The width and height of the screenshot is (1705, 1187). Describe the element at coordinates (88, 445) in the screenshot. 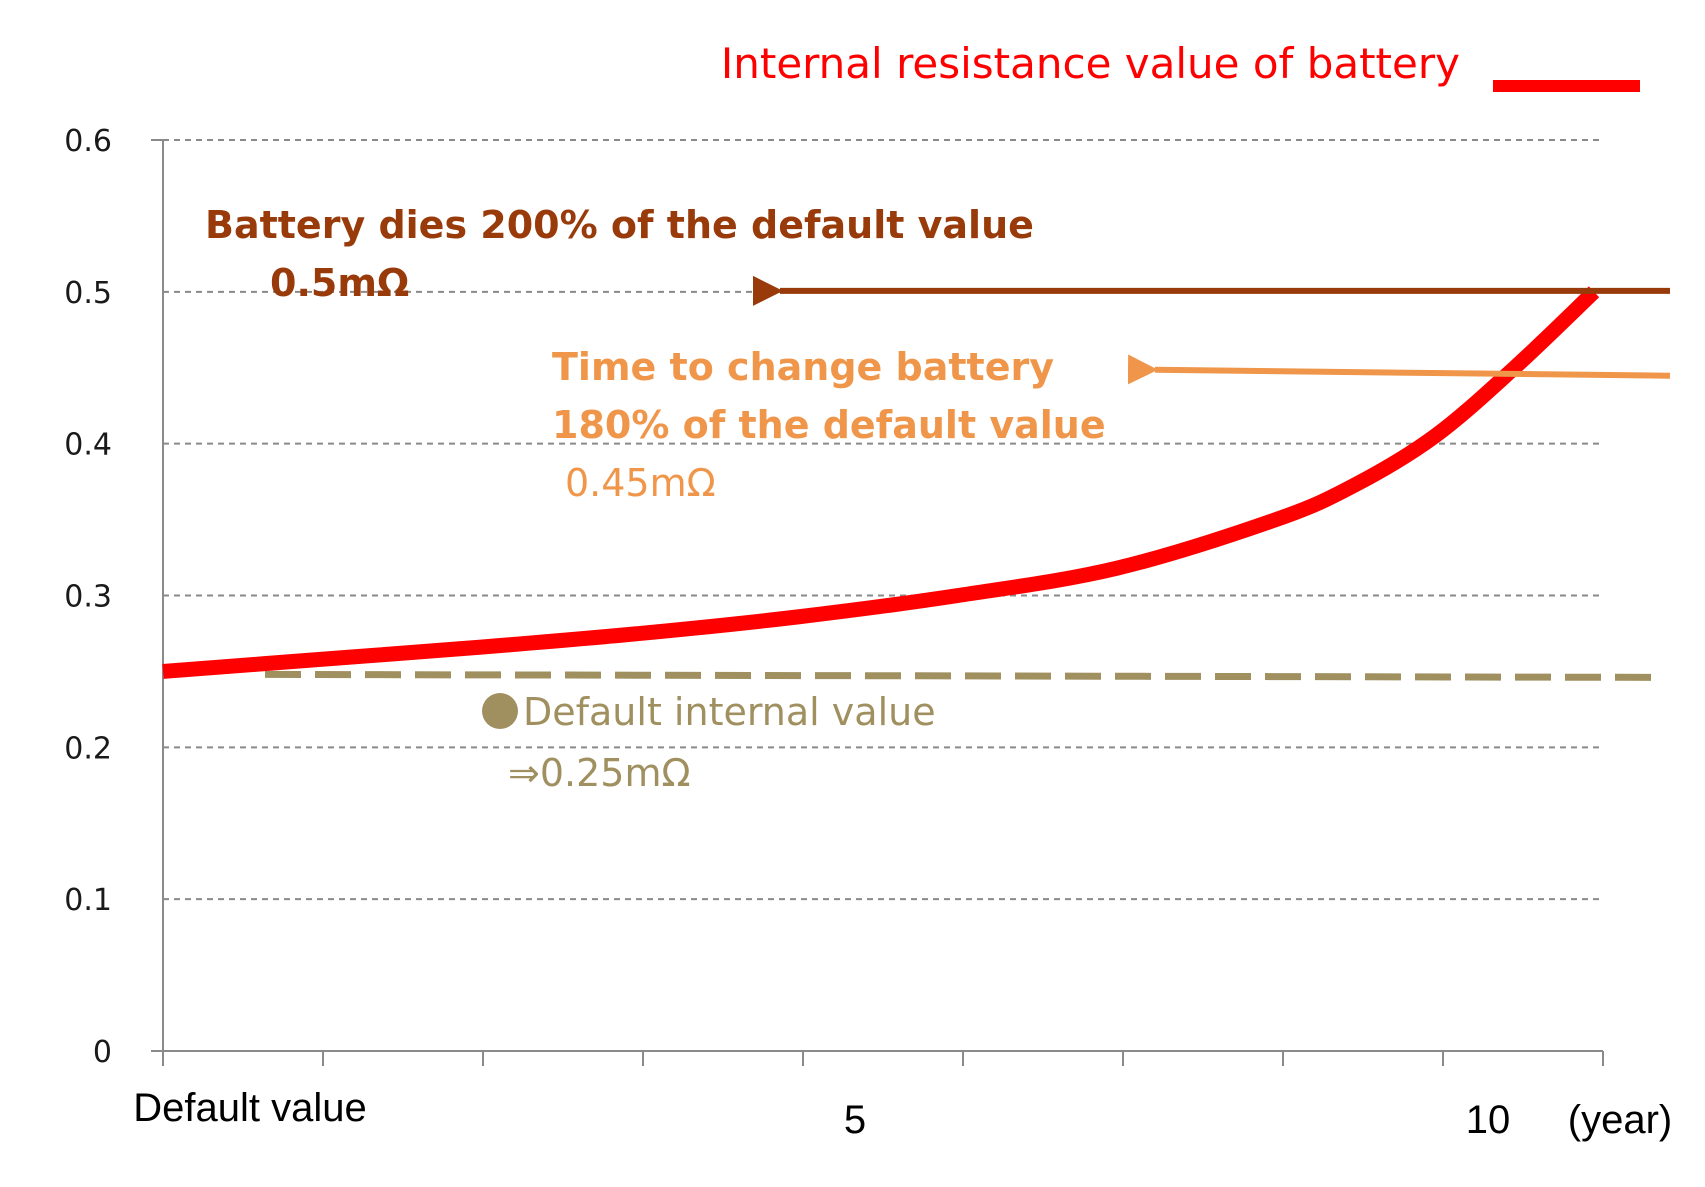

I see `y-tick-label-0.4: 0.4` at that location.